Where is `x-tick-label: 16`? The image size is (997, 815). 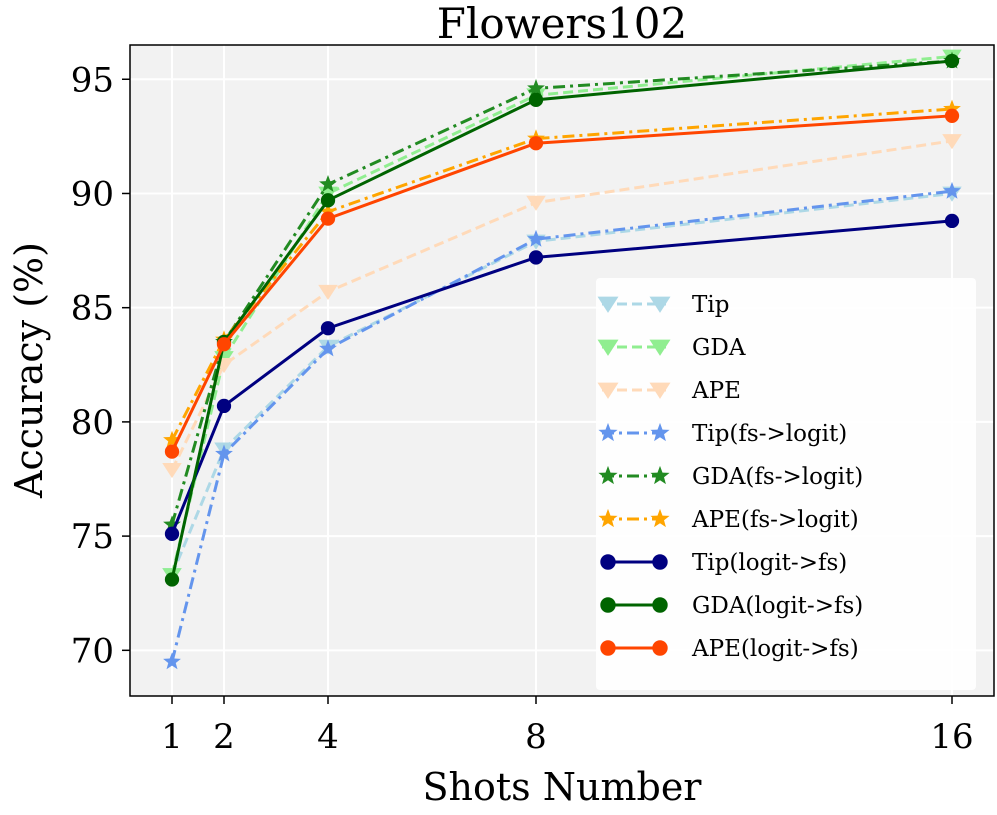 x-tick-label: 16 is located at coordinates (951, 737).